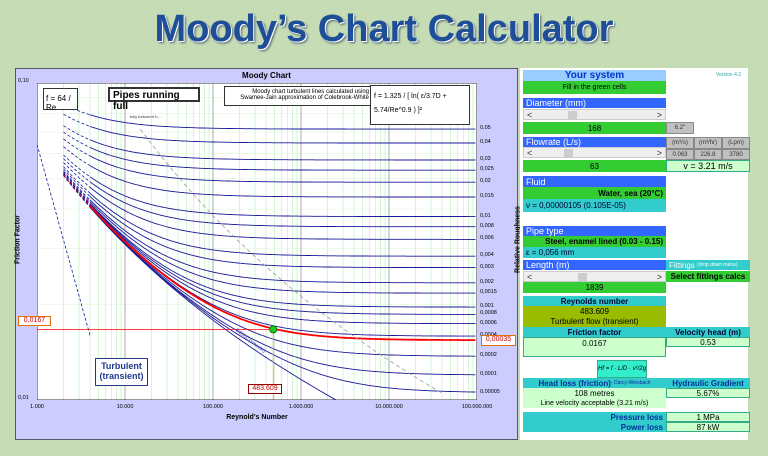 The image size is (768, 456). What do you see at coordinates (729, 75) in the screenshot?
I see `version-label: Version 4.2` at bounding box center [729, 75].